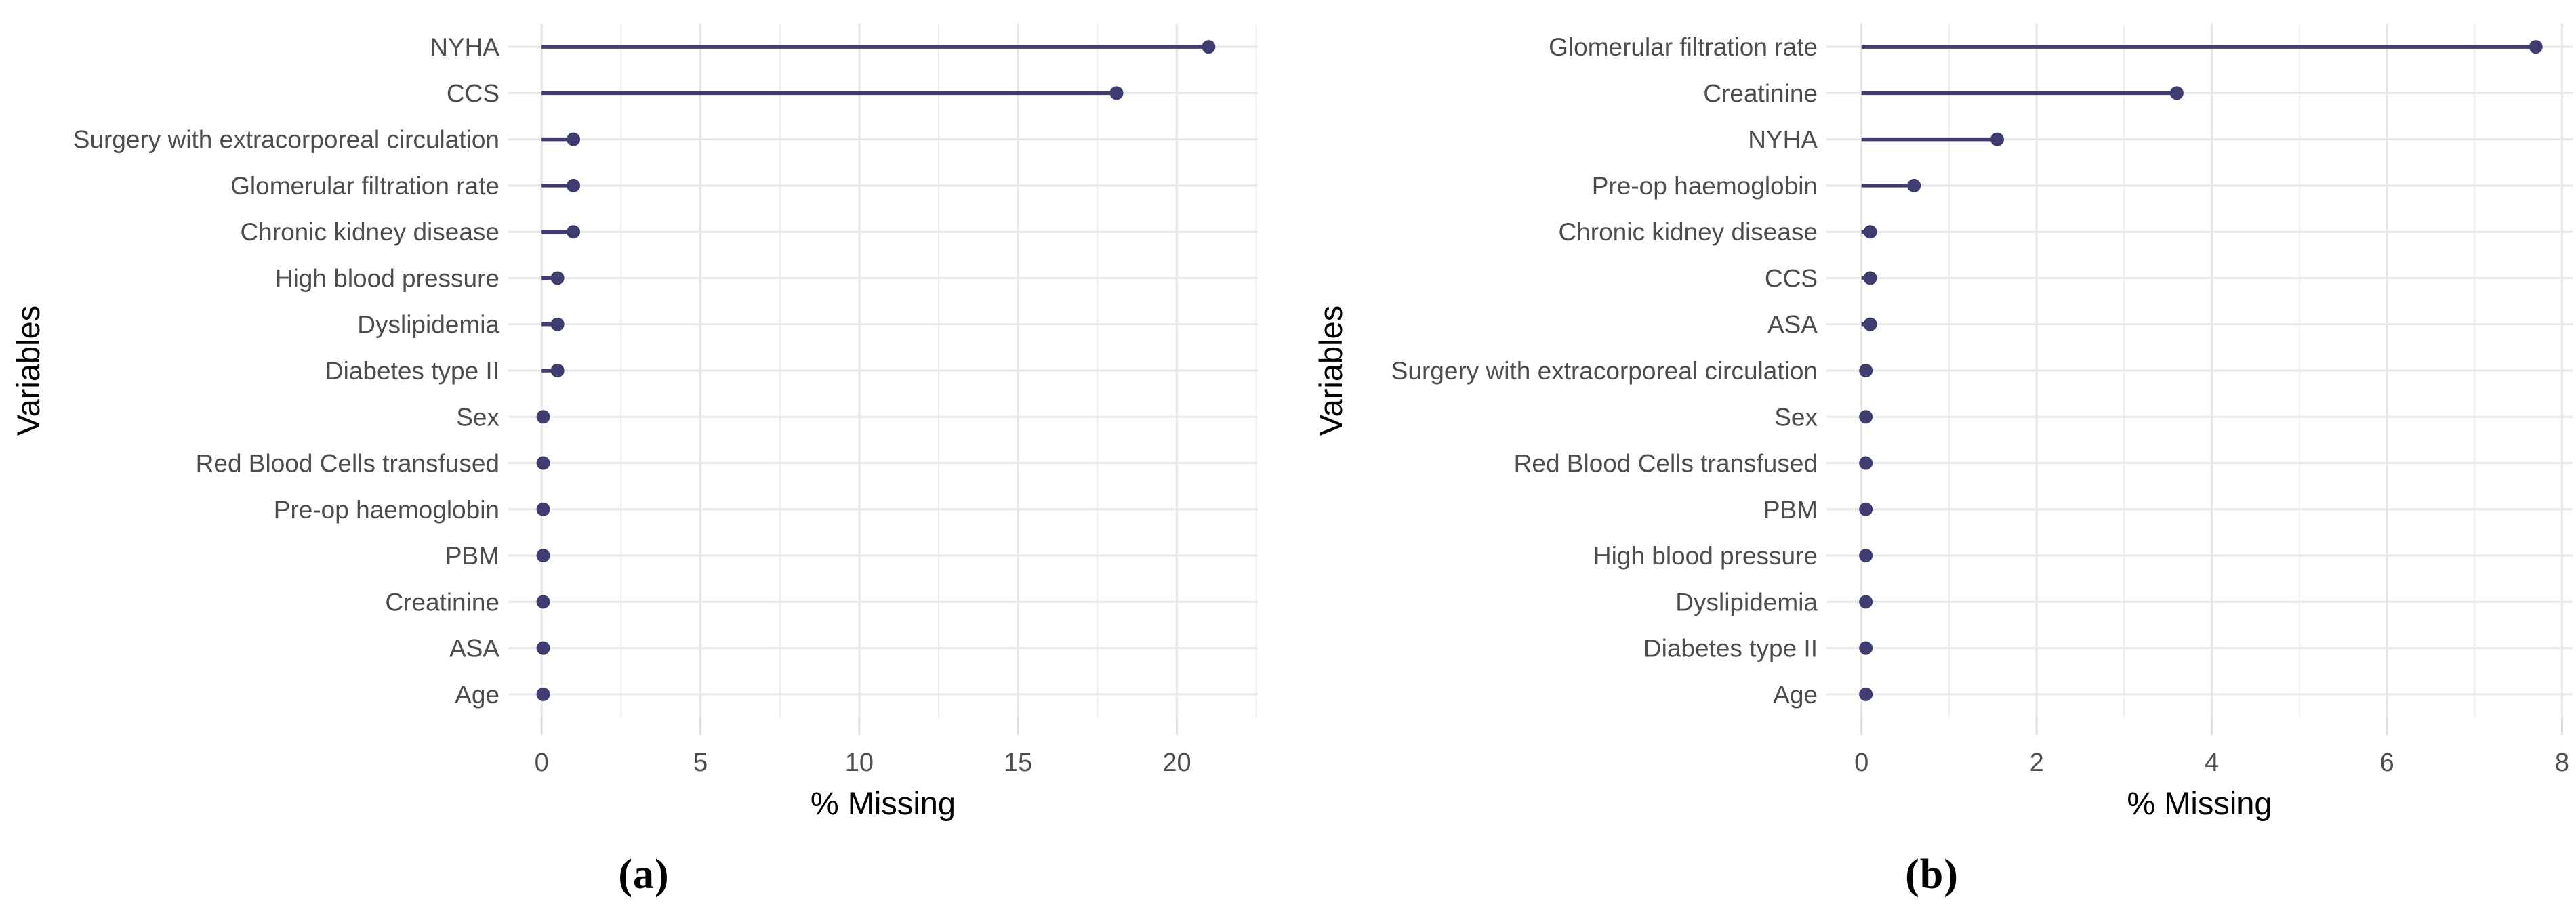 The width and height of the screenshot is (2576, 922). Describe the element at coordinates (2037, 763) in the screenshot. I see `x-tick-label: 2` at that location.